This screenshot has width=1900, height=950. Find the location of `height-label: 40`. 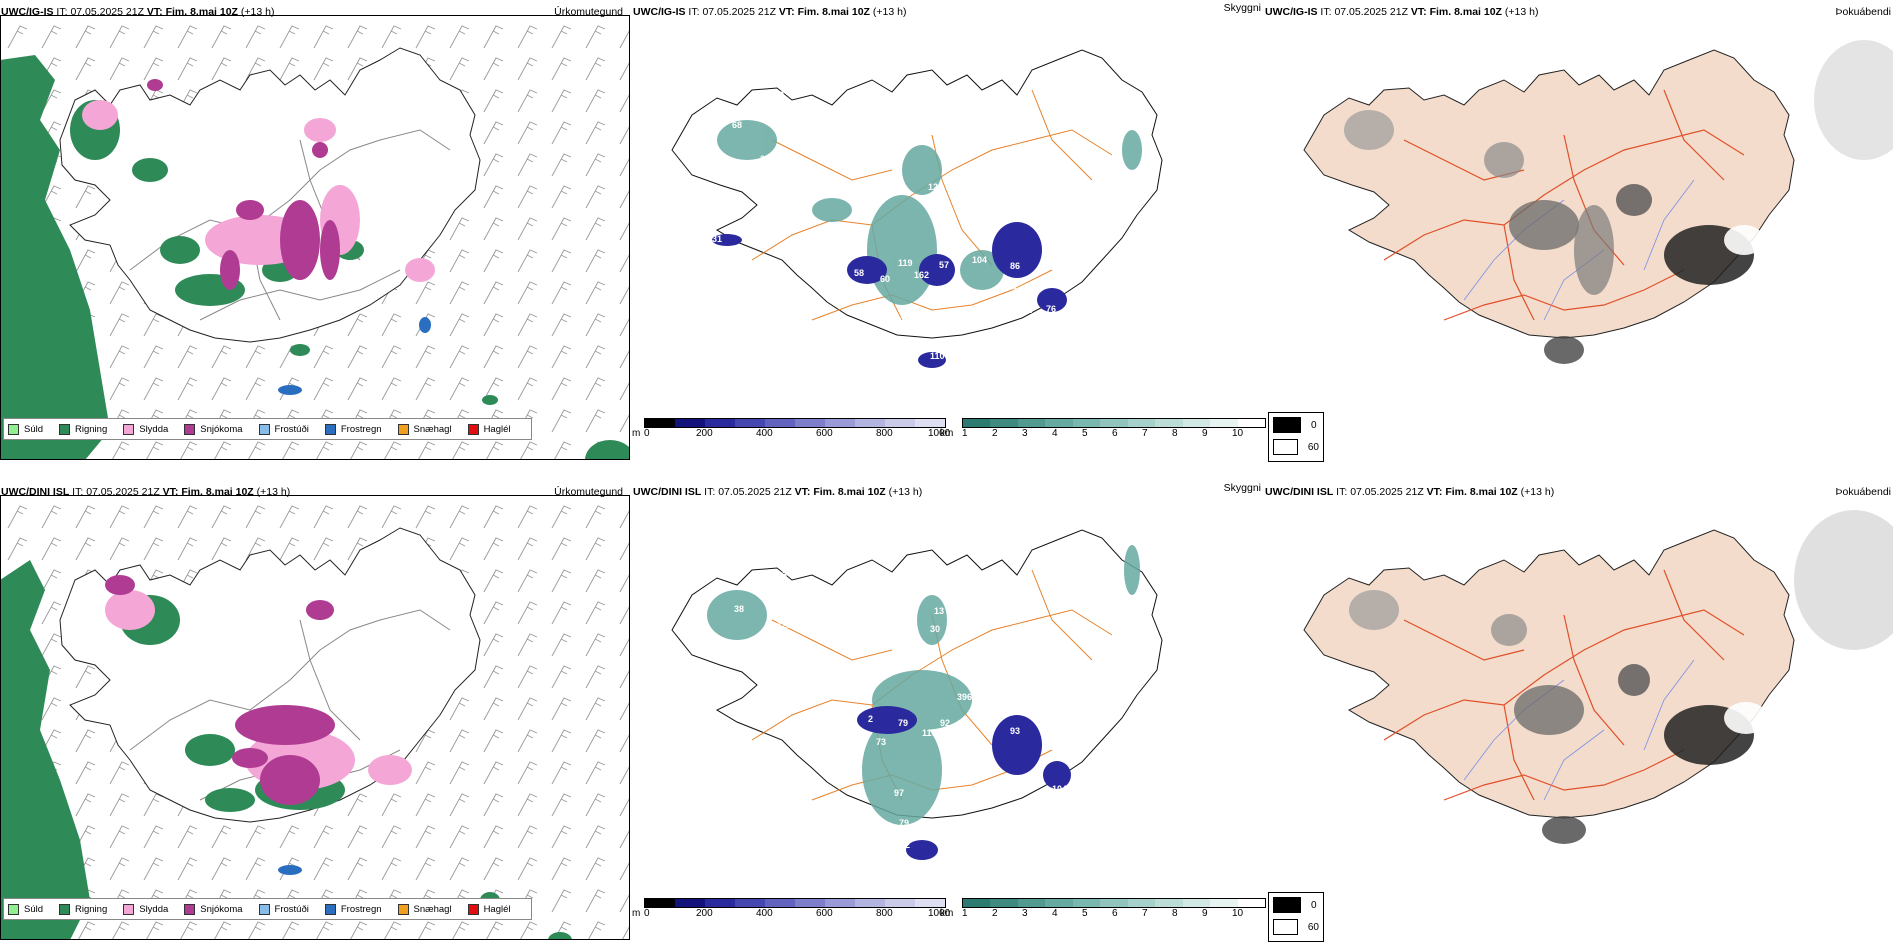

height-label: 40 is located at coordinates (1063, 340).